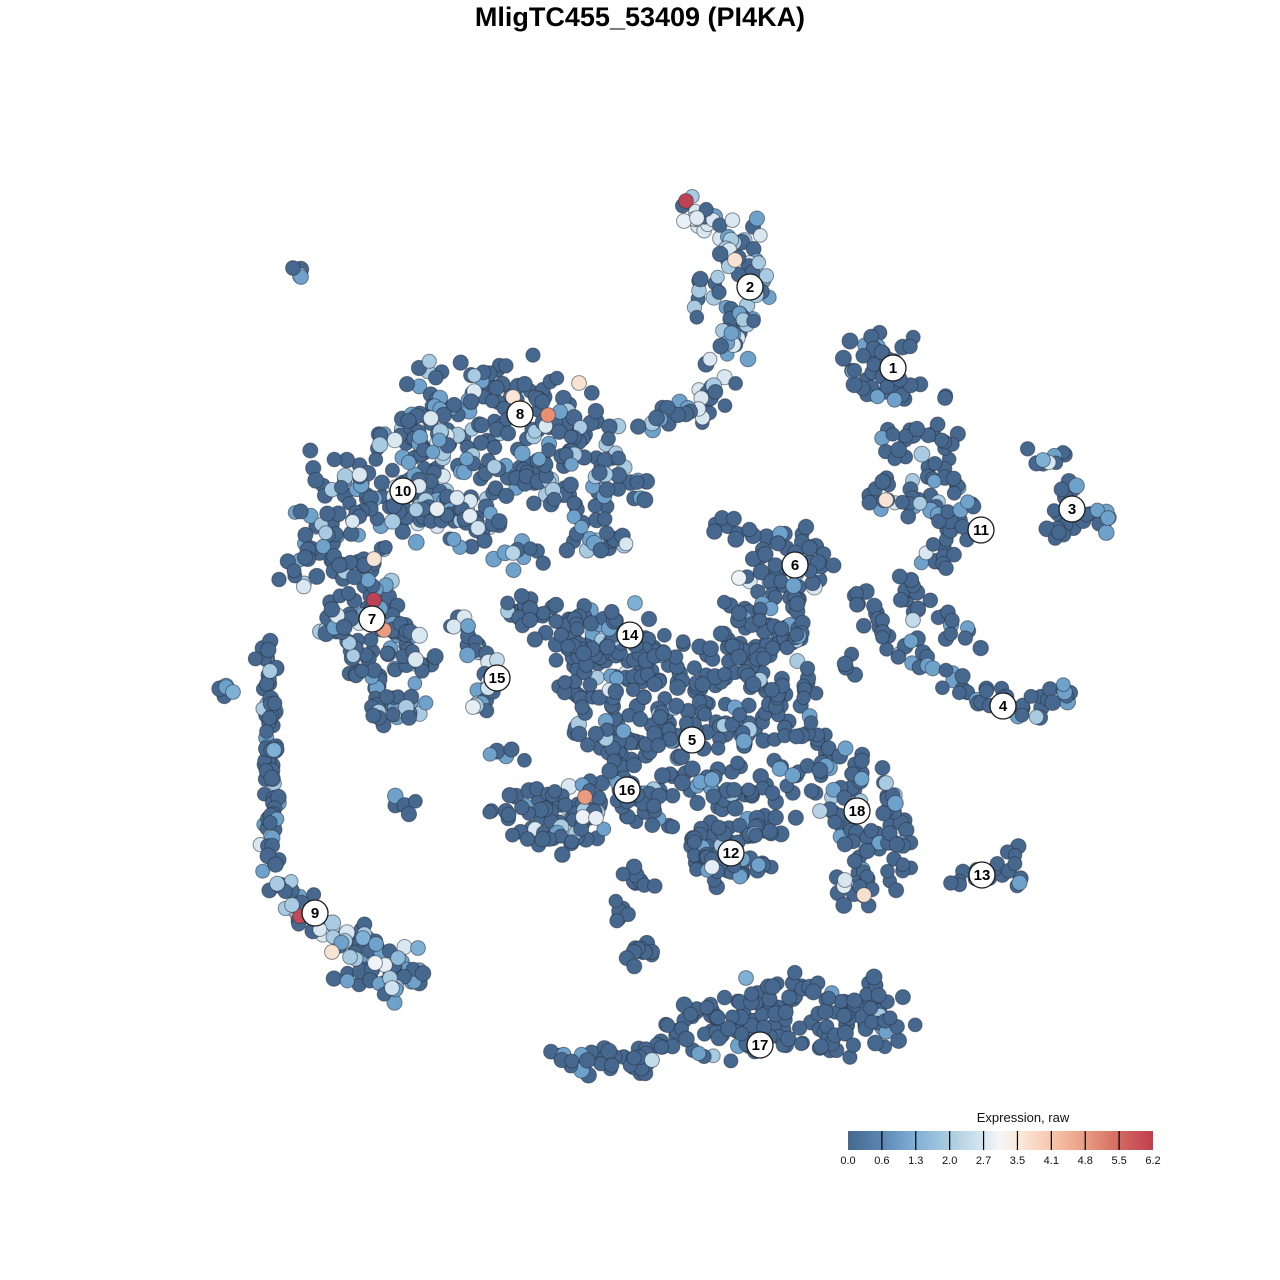 This screenshot has height=1280, width=1280. I want to click on cluster-number: 1, so click(893, 368).